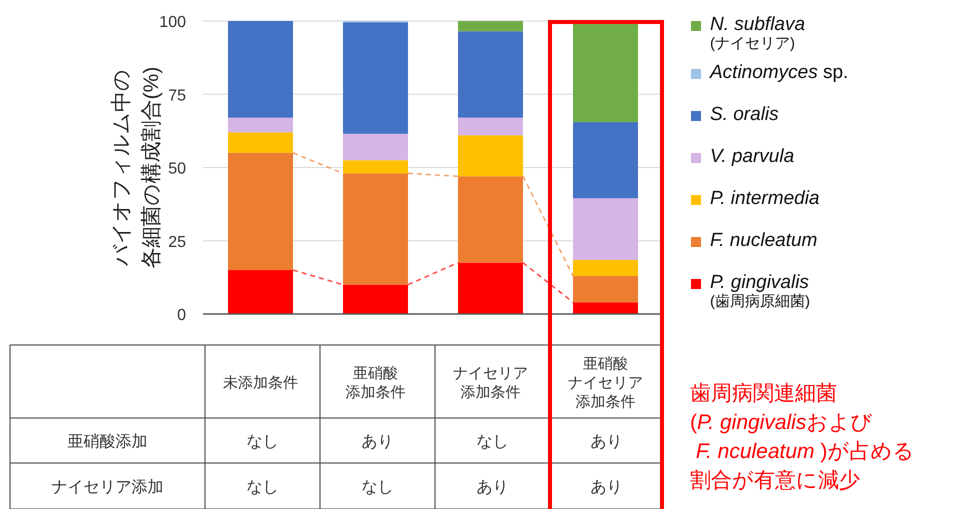 The image size is (962, 509). I want to click on y-axis-title: バイオフィルム中の各細菌の構成割合(%), so click(136, 167).